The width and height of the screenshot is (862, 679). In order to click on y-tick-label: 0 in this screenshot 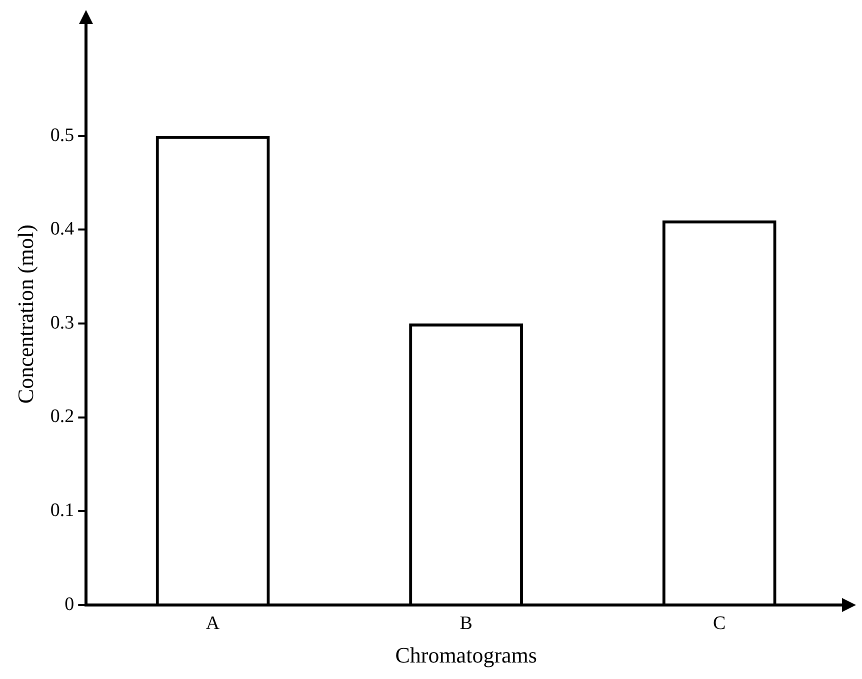, I will do `click(69, 604)`.